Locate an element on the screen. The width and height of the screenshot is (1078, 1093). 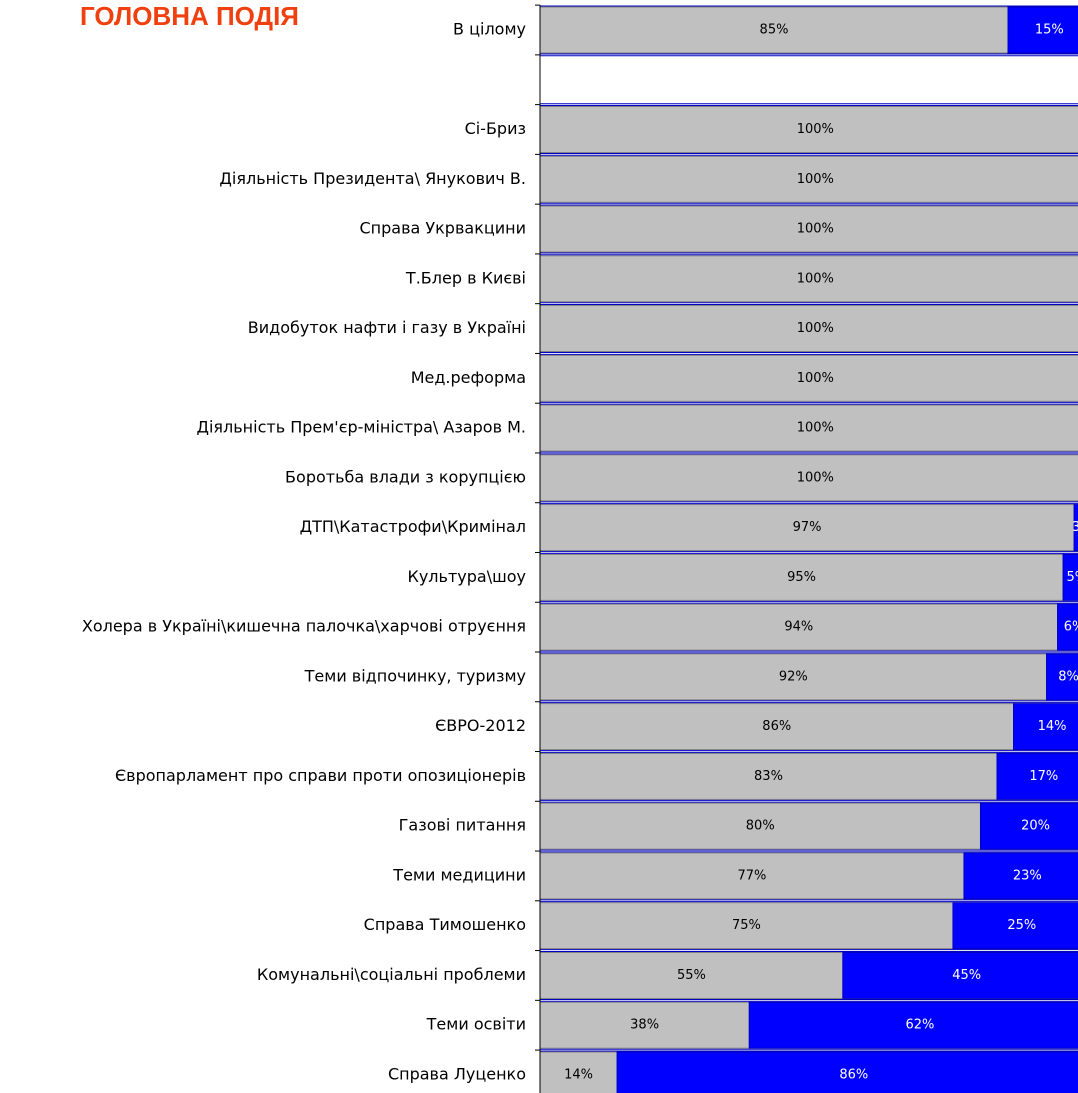
y-tick-label: Культура\шоу is located at coordinates (466, 576).